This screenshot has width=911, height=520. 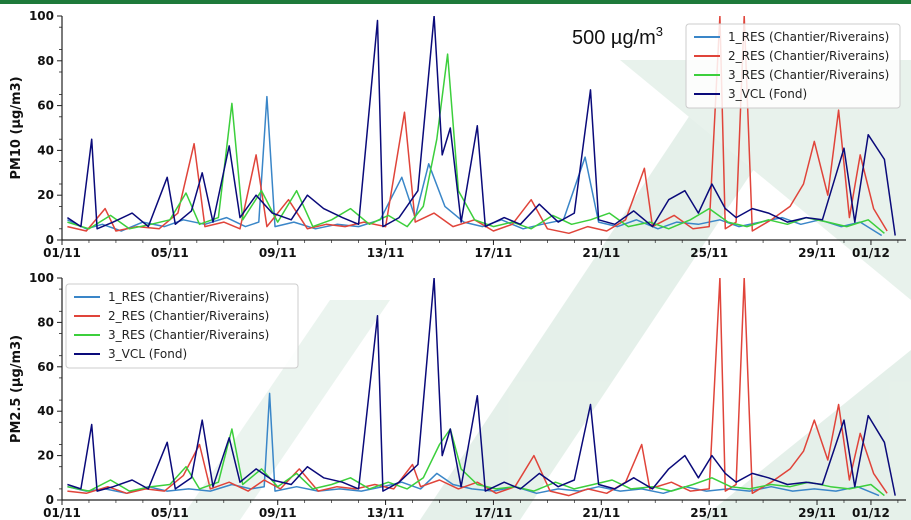 What do you see at coordinates (455, 2) in the screenshot?
I see `top-accent-bar` at bounding box center [455, 2].